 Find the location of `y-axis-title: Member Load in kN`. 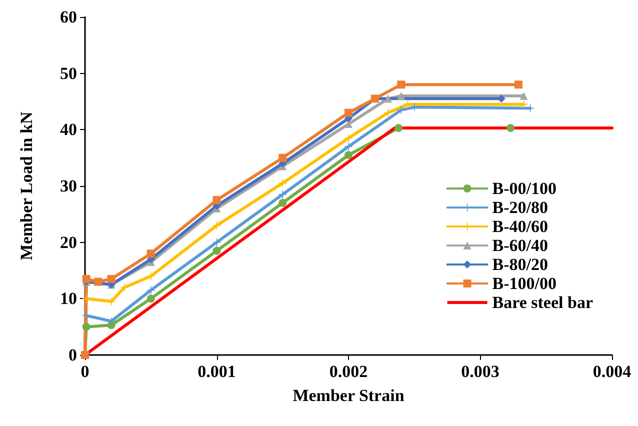

y-axis-title: Member Load in kN is located at coordinates (26, 185).